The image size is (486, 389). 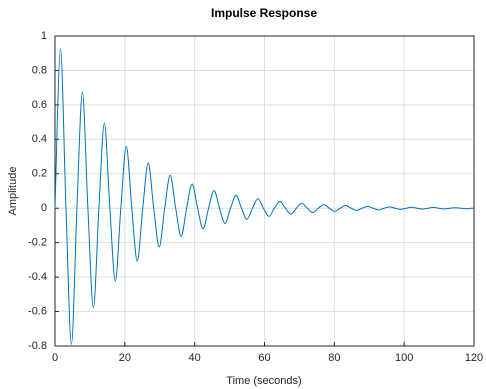 What do you see at coordinates (39, 105) in the screenshot?
I see `y-tick-label: 0.6` at bounding box center [39, 105].